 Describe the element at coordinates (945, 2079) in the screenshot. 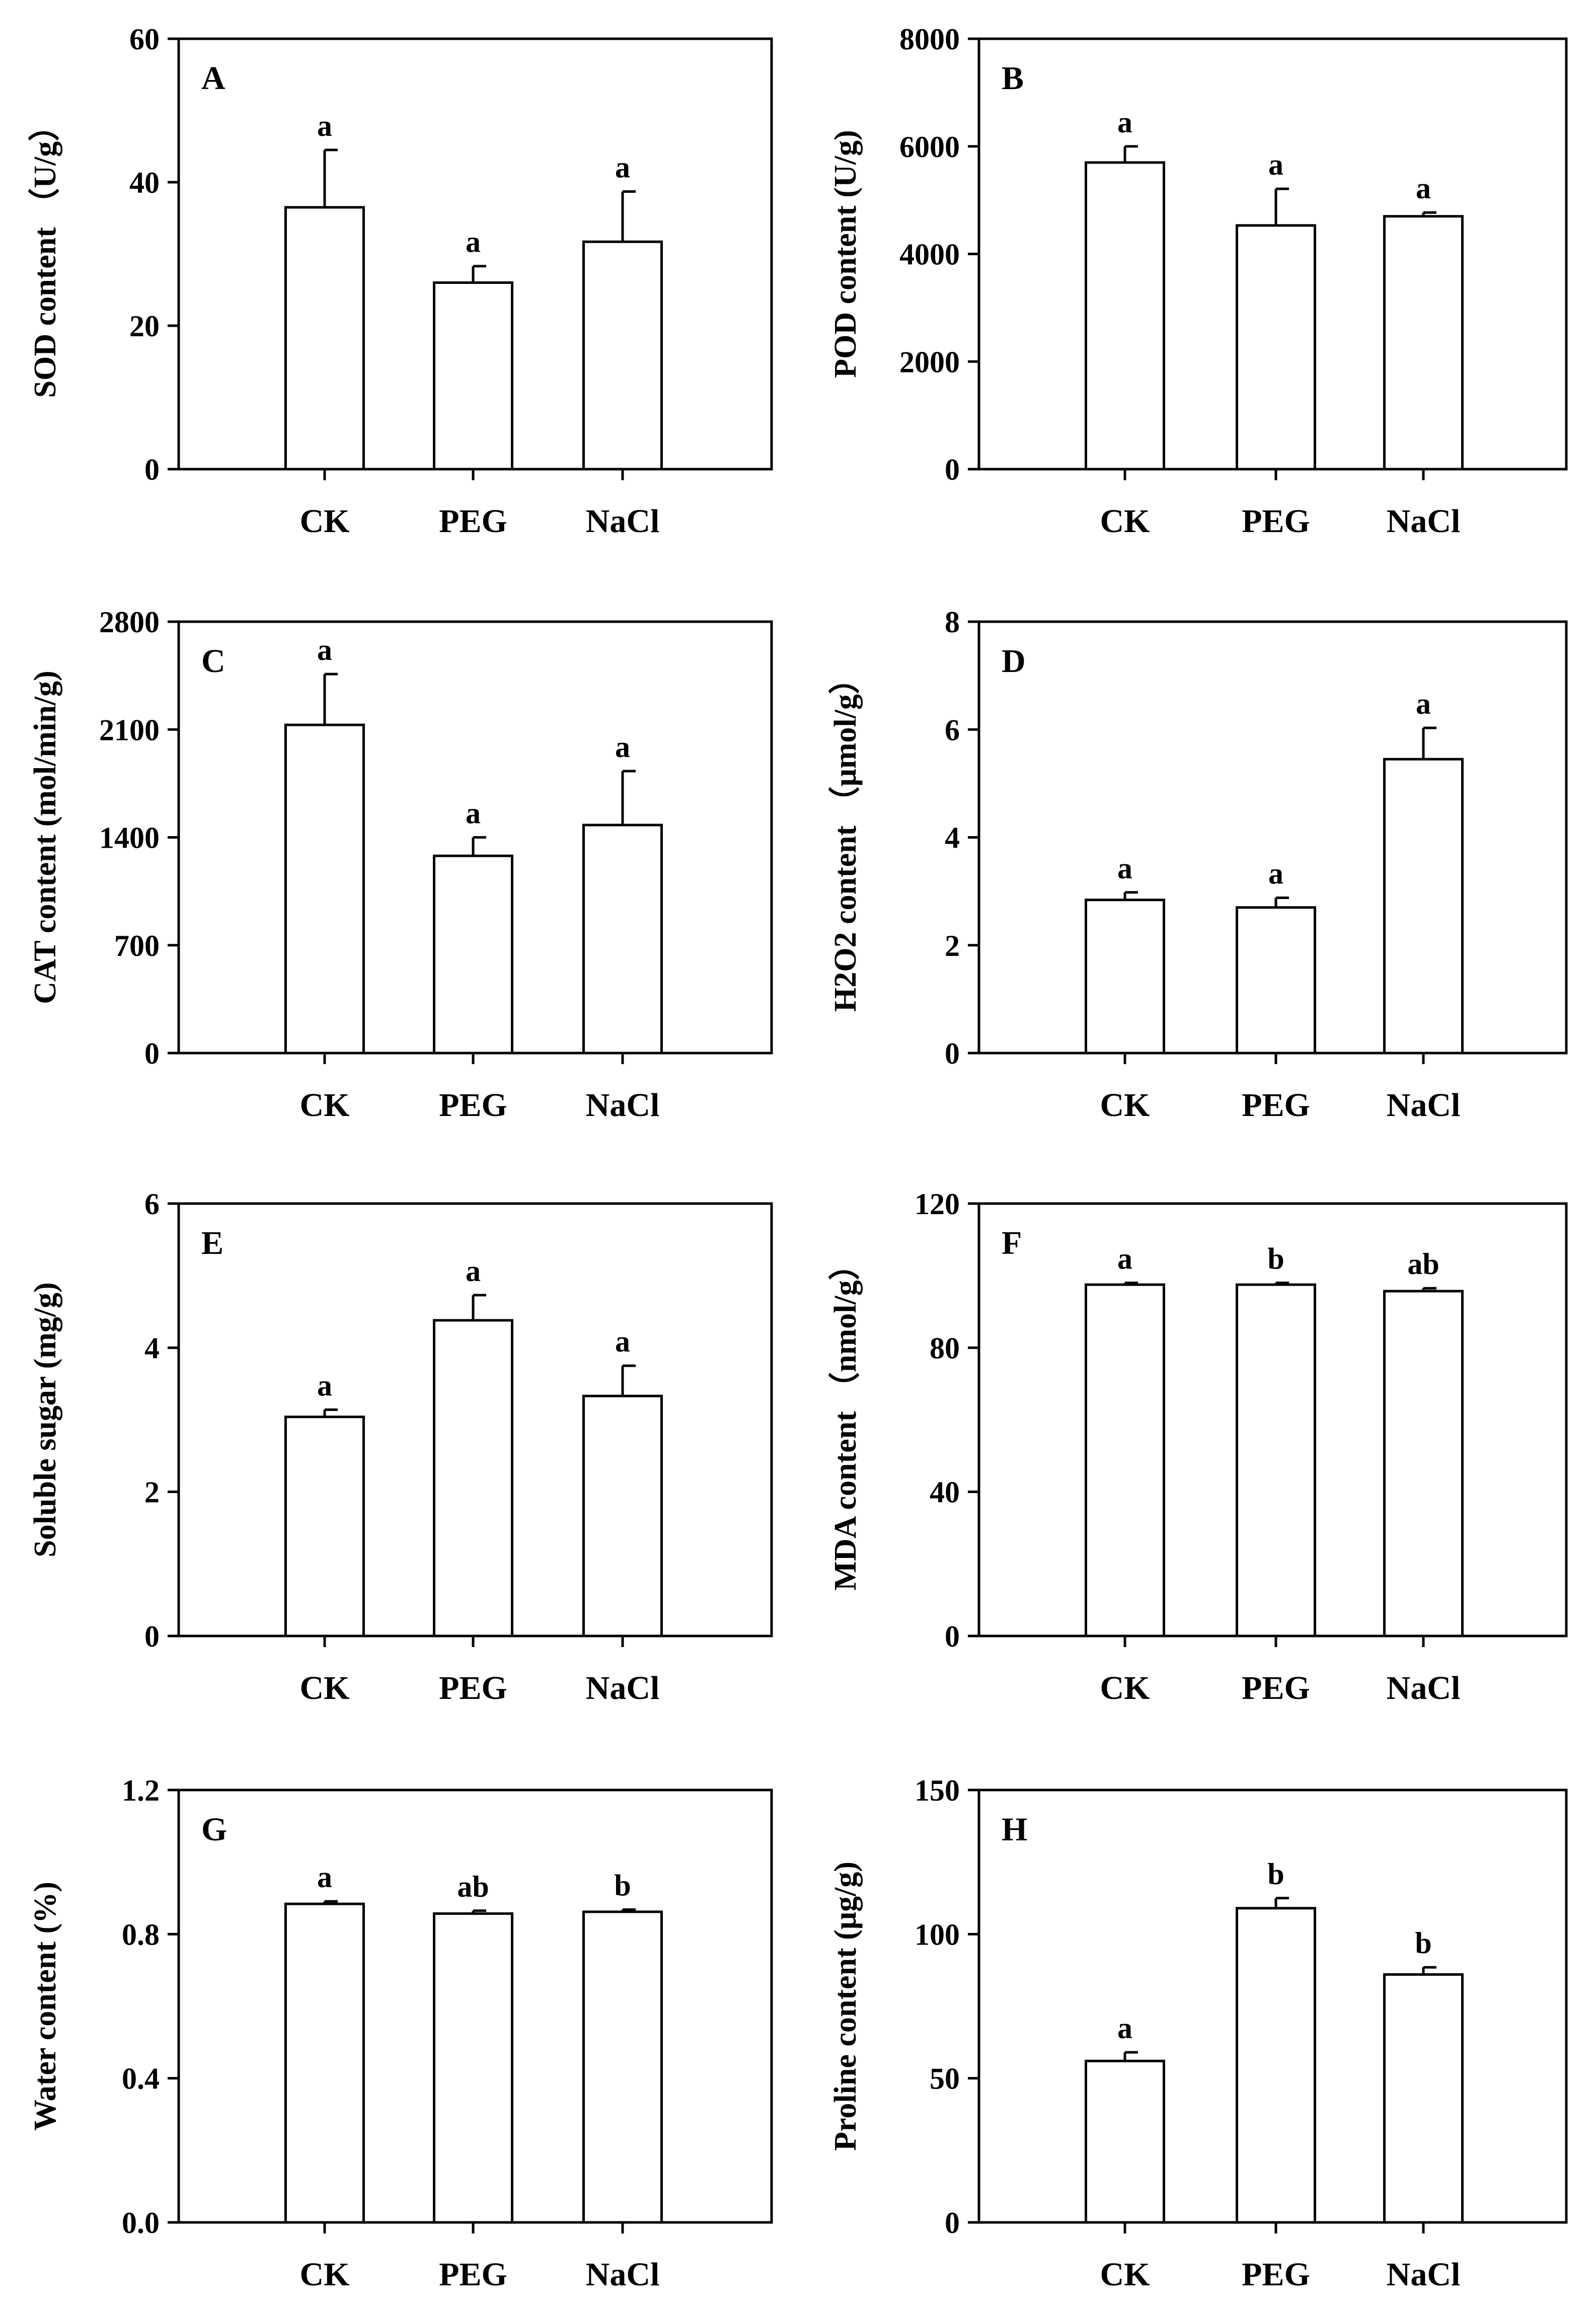

I see `y-tick-label: 50` at that location.